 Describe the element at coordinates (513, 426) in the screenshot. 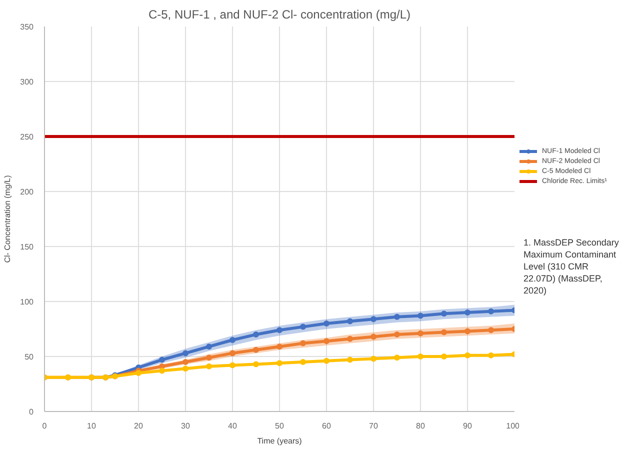

I see `x-tick-label: 100` at that location.